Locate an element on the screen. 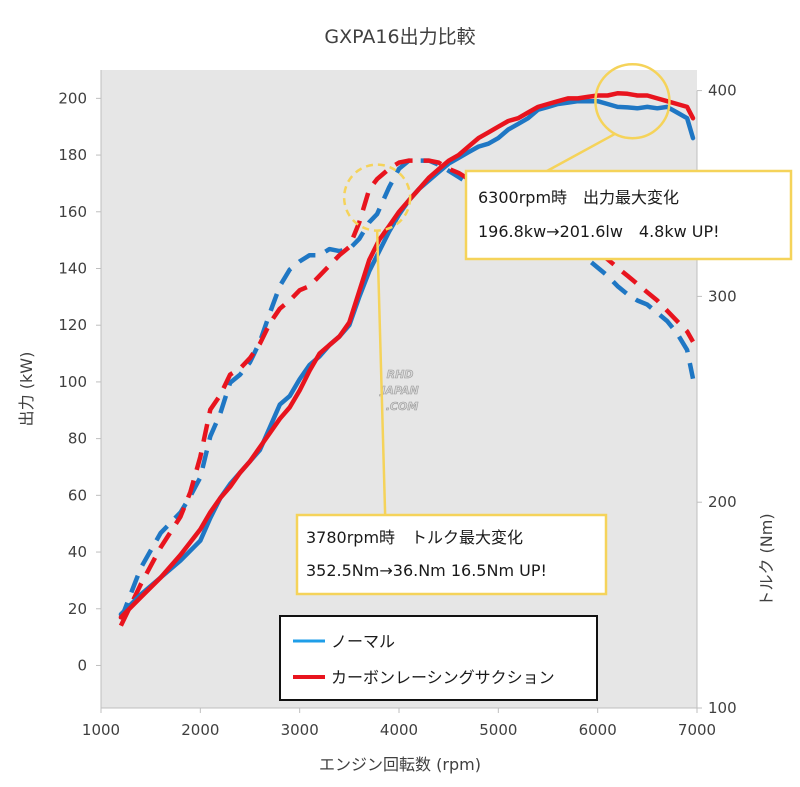  legend-label-carbon: カーボンレーシングサクション is located at coordinates (443, 677).